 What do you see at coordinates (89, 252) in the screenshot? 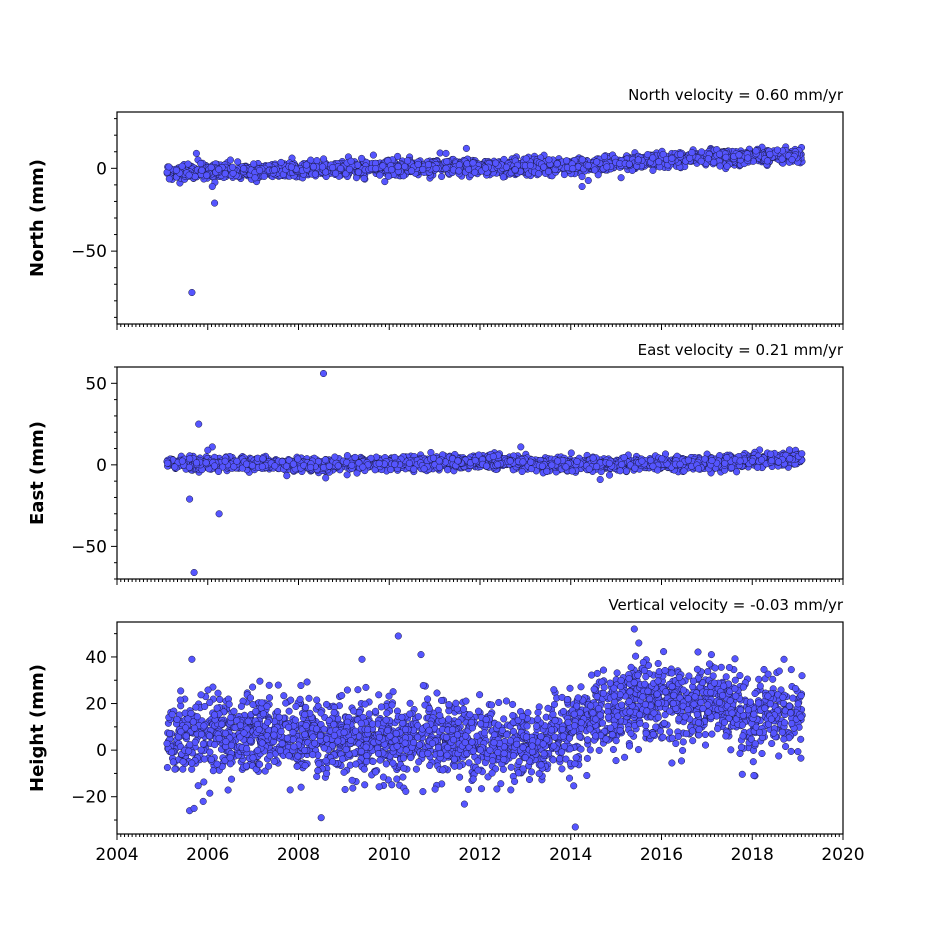
I see `y-tick-label: −50` at bounding box center [89, 252].